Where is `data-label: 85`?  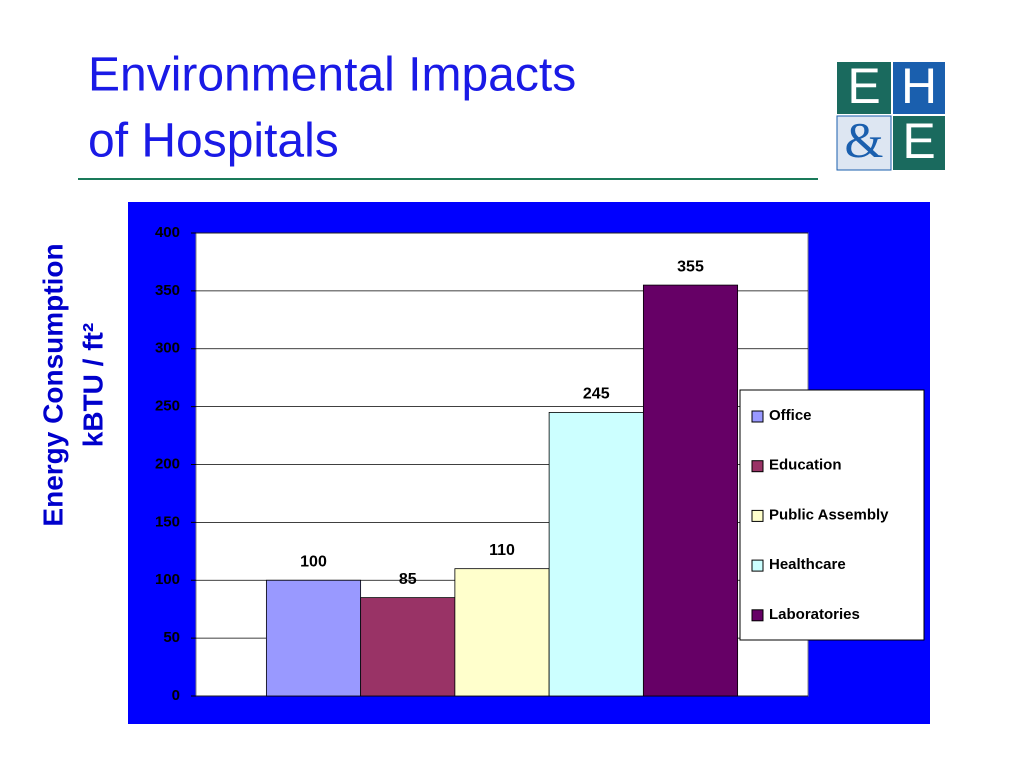 data-label: 85 is located at coordinates (408, 579).